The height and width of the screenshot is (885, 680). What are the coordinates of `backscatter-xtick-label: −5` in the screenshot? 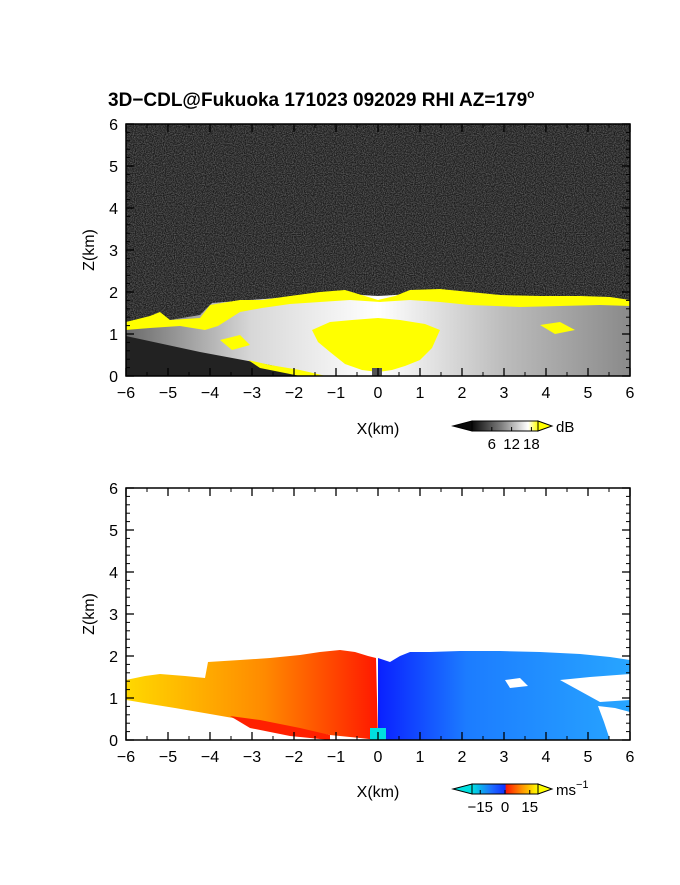 It's located at (168, 393).